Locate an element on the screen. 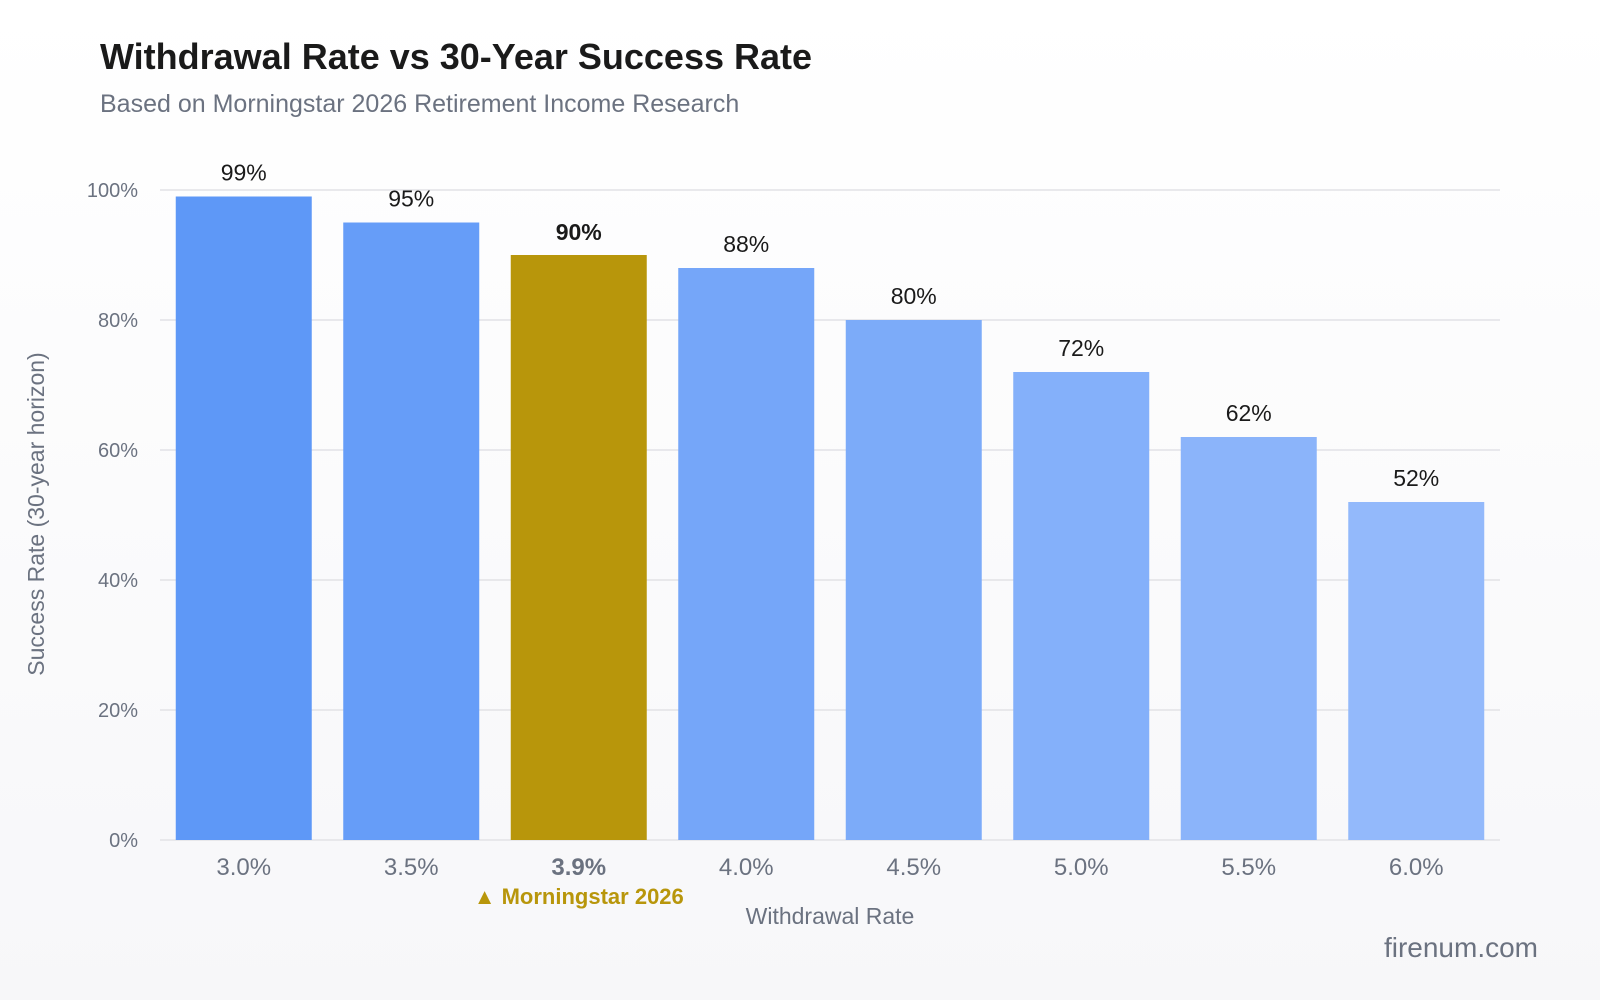 Image resolution: width=1600 pixels, height=1000 pixels. highlight-annotation: ▲ Morningstar 2026 is located at coordinates (579, 896).